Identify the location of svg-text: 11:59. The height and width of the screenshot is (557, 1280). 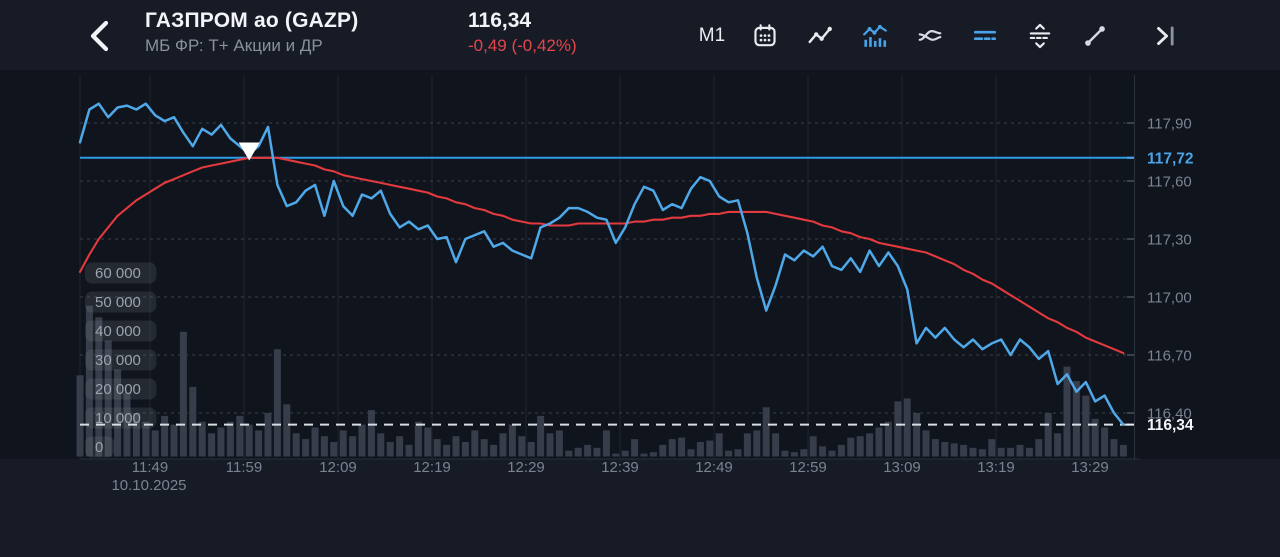
(244, 467).